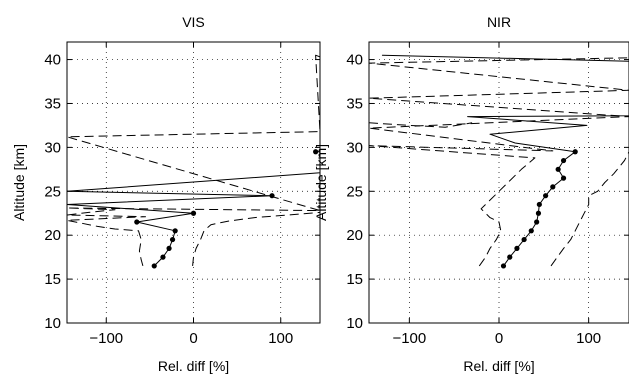 This screenshot has height=374, width=629. What do you see at coordinates (499, 22) in the screenshot?
I see `nir-title: NIR` at bounding box center [499, 22].